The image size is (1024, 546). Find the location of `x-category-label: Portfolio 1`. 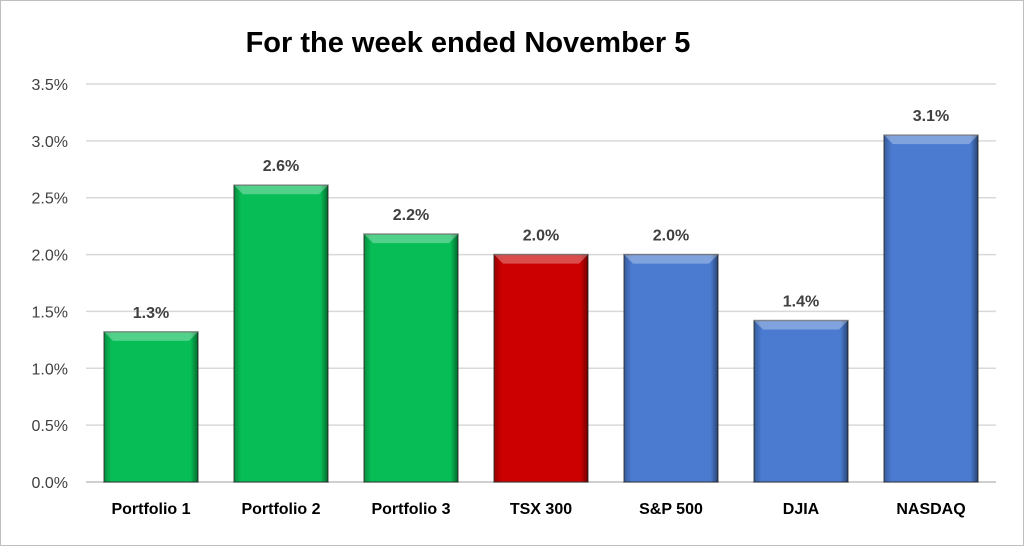

x-category-label: Portfolio 1 is located at coordinates (150, 509).